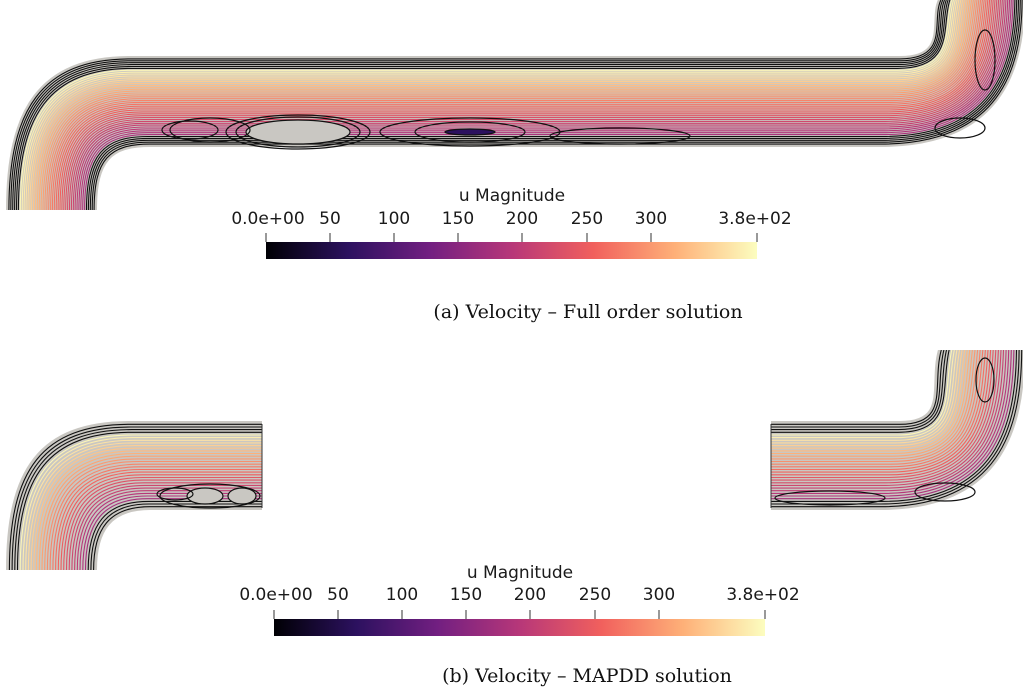  What do you see at coordinates (511, 237) in the screenshot?
I see `panel-a-colorbar-ticks` at bounding box center [511, 237].